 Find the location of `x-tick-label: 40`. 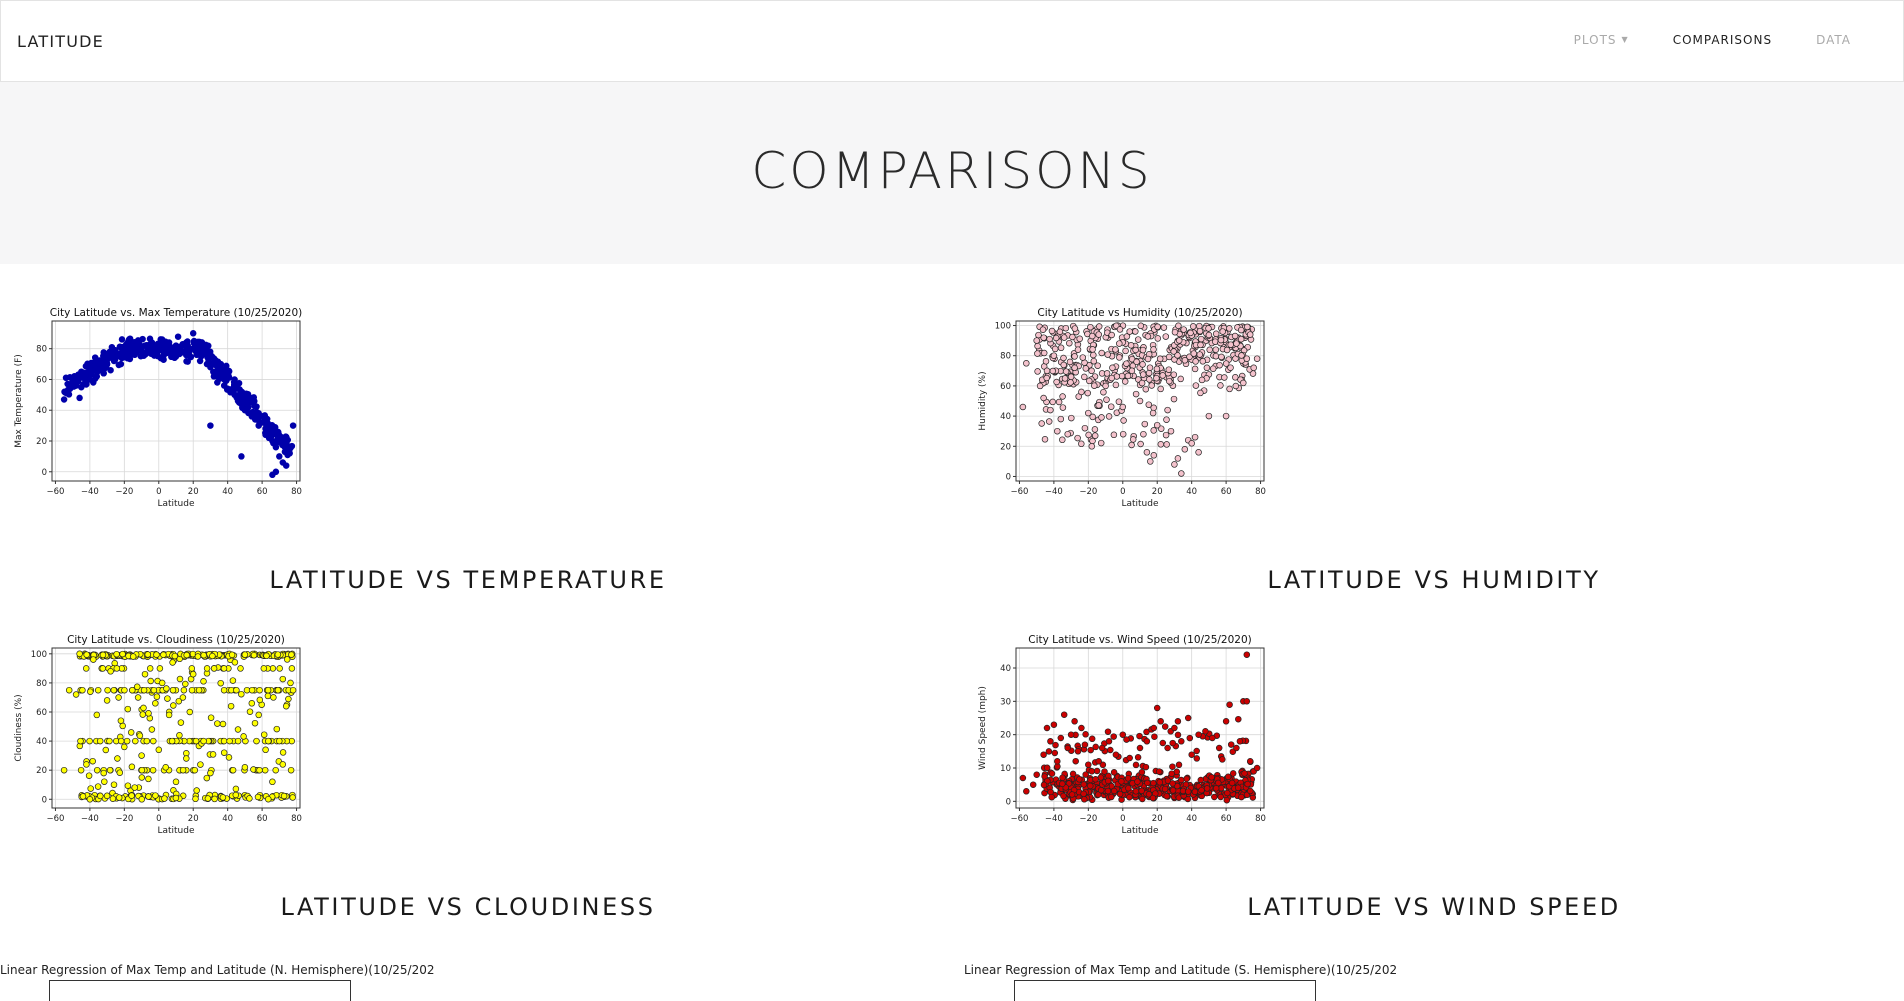

x-tick-label: 40 is located at coordinates (1191, 819).